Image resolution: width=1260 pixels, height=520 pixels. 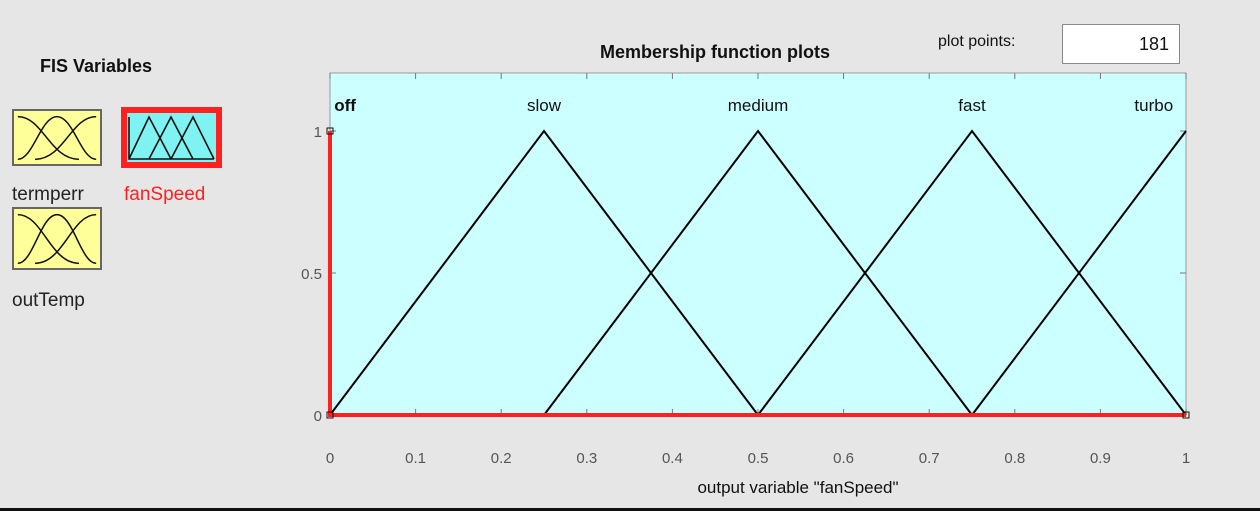 What do you see at coordinates (415, 458) in the screenshot?
I see `x-tick-label: 0.1` at bounding box center [415, 458].